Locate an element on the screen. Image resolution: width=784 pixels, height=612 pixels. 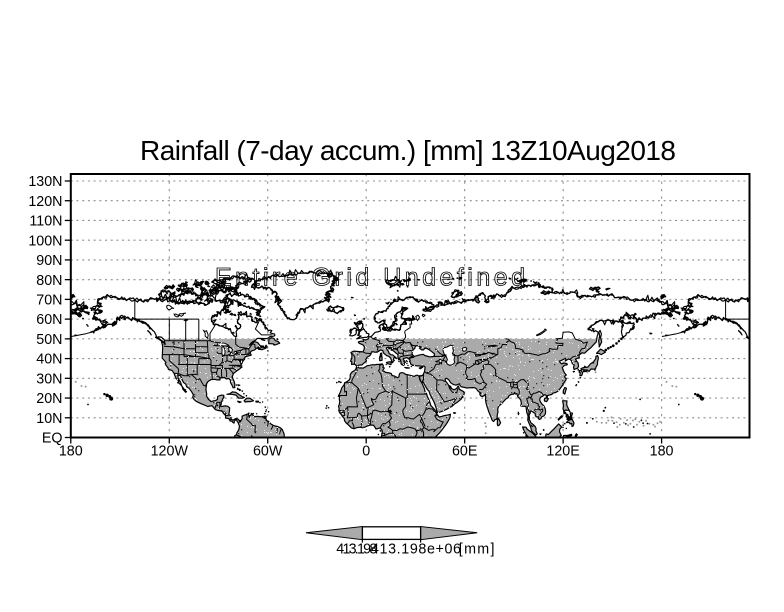
svg-text: 50N is located at coordinates (49, 340).